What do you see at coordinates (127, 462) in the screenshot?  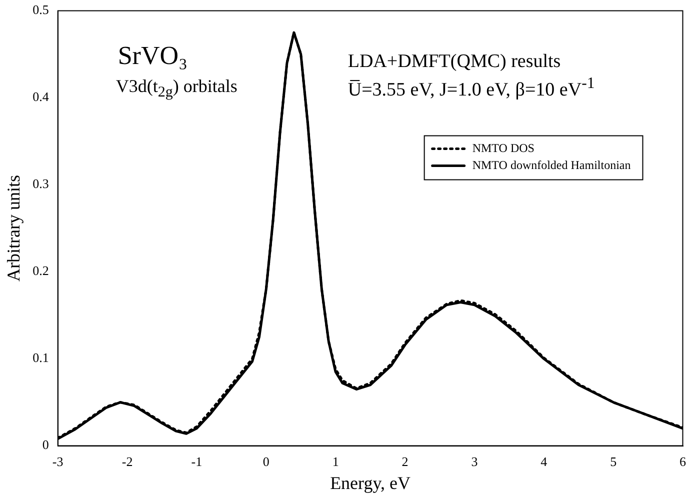 I see `x-tick-label: -2` at bounding box center [127, 462].